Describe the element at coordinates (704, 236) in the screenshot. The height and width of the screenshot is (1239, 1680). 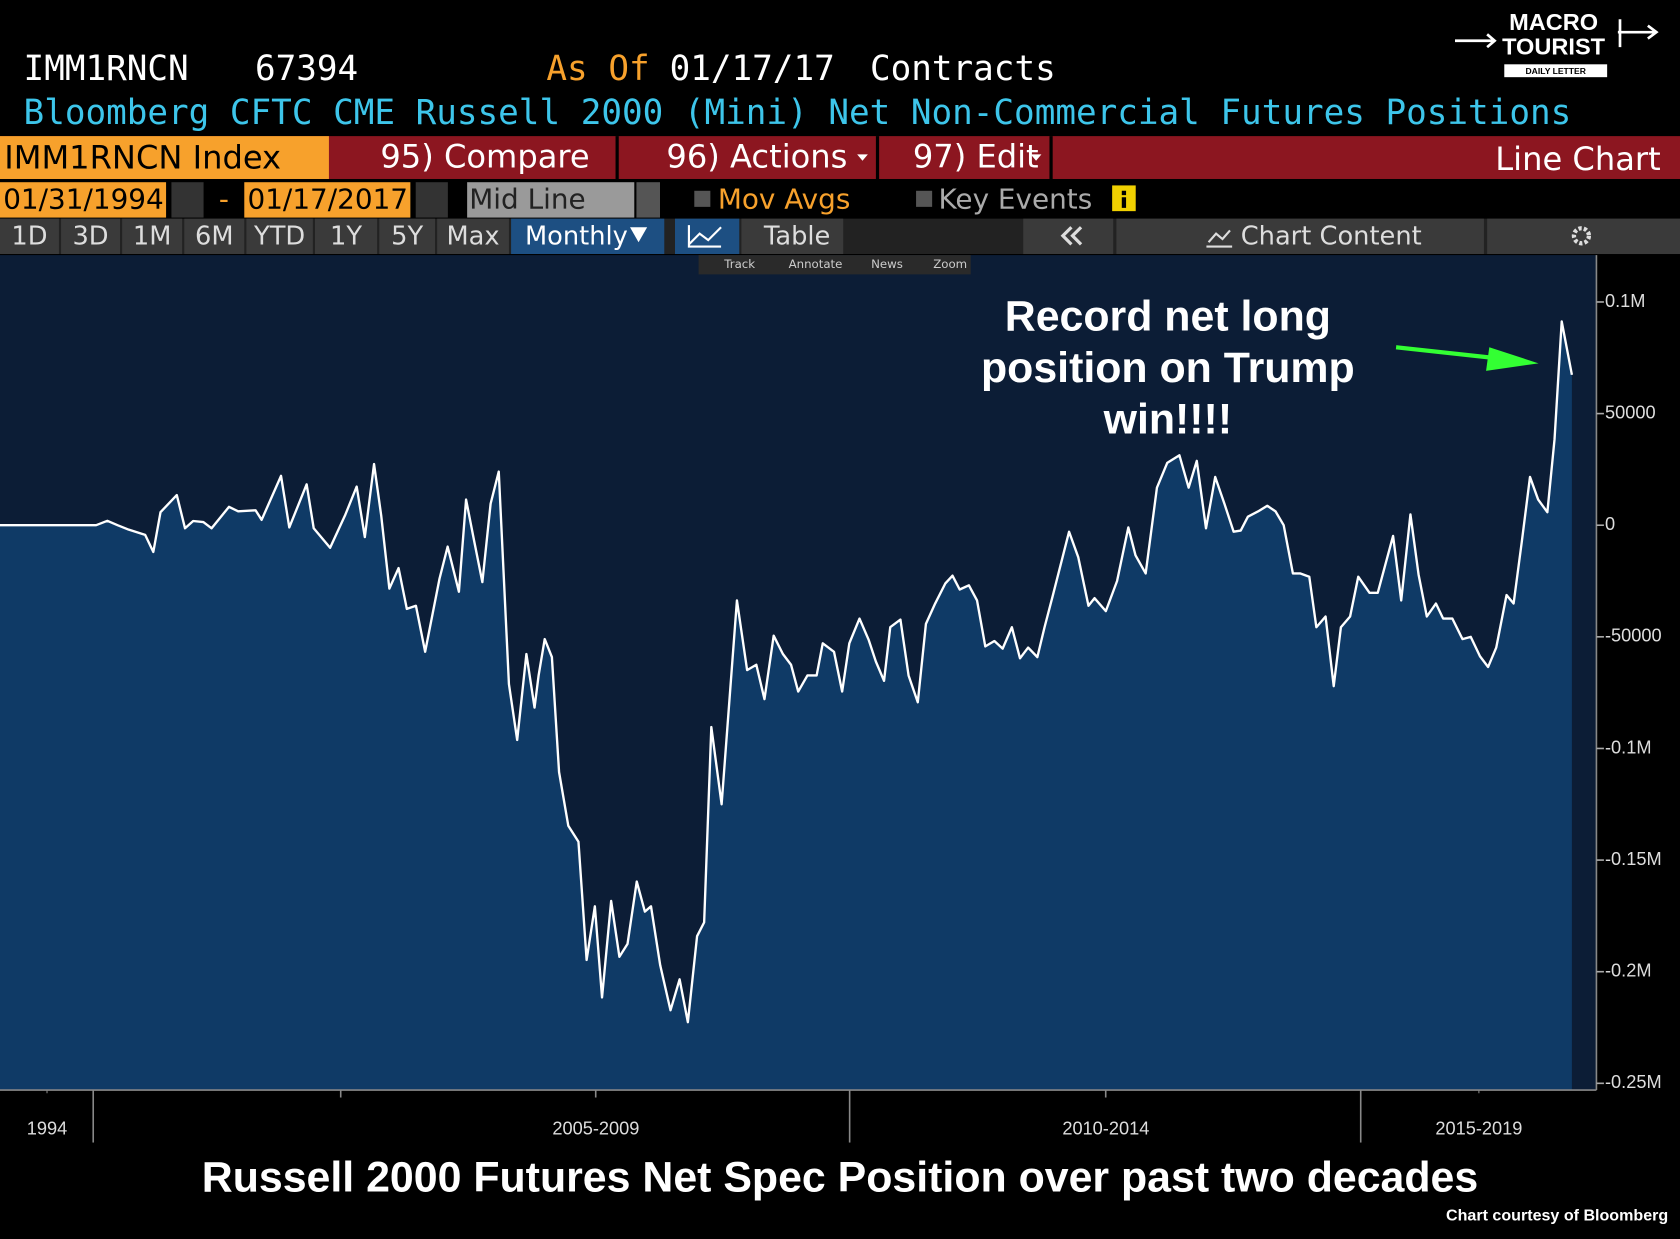
I see `chart-icon` at that location.